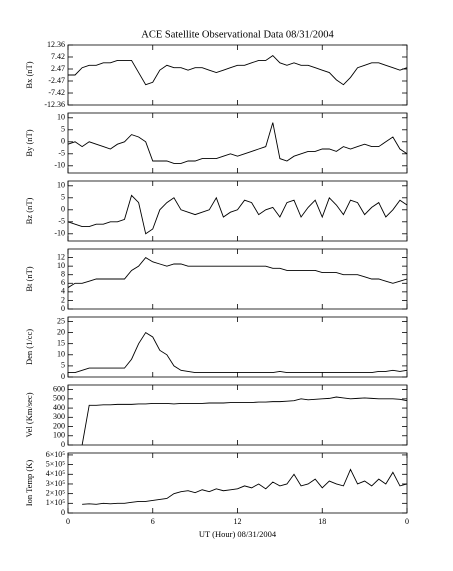 This screenshot has height=571, width=453. I want to click on y-tick-label: 3×10⁵, so click(56, 483).